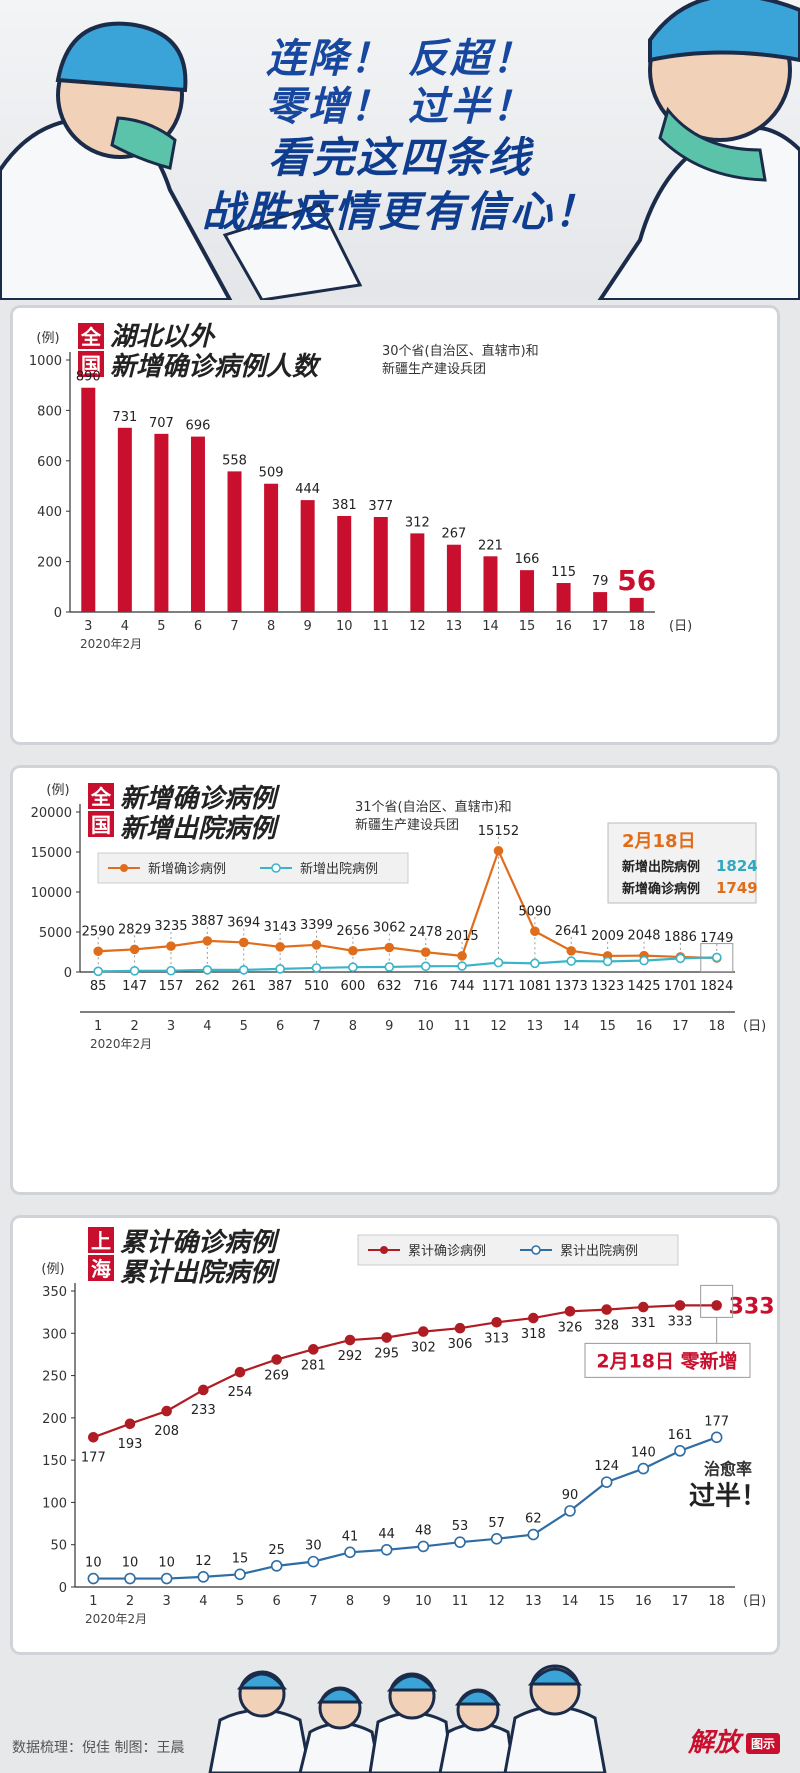 This screenshot has width=800, height=1773. What do you see at coordinates (680, 937) in the screenshot?
I see `data-label: 1886` at bounding box center [680, 937].